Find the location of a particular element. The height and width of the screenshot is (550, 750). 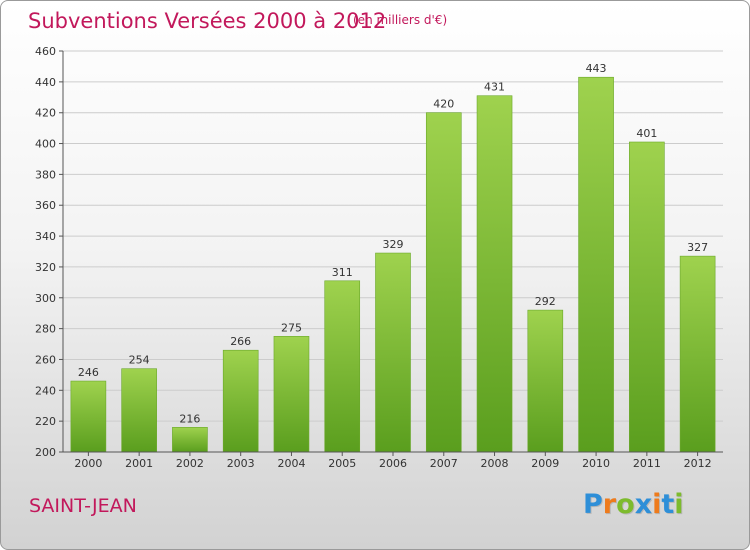

proxiti-logo: Proxiti is located at coordinates (633, 504).